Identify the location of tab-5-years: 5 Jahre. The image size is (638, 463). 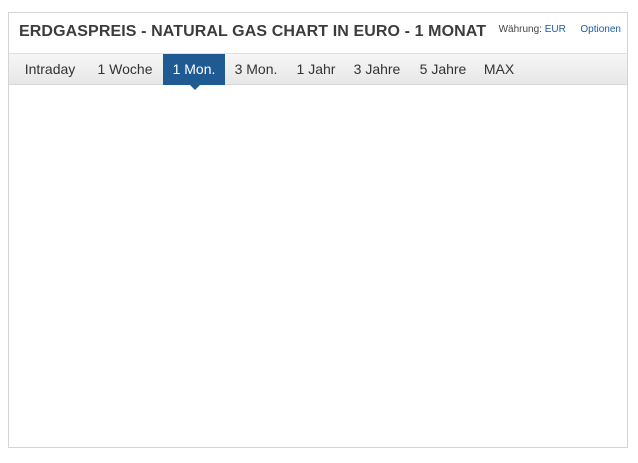
(443, 69).